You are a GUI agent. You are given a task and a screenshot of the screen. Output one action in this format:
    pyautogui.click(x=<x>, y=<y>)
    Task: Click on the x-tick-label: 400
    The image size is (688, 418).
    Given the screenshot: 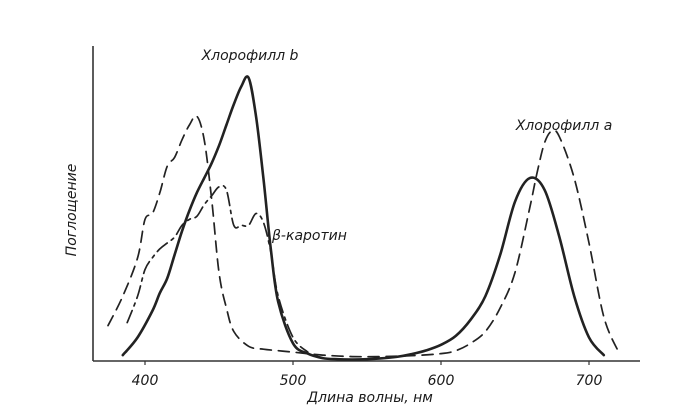 What is the action you would take?
    pyautogui.click(x=145, y=381)
    